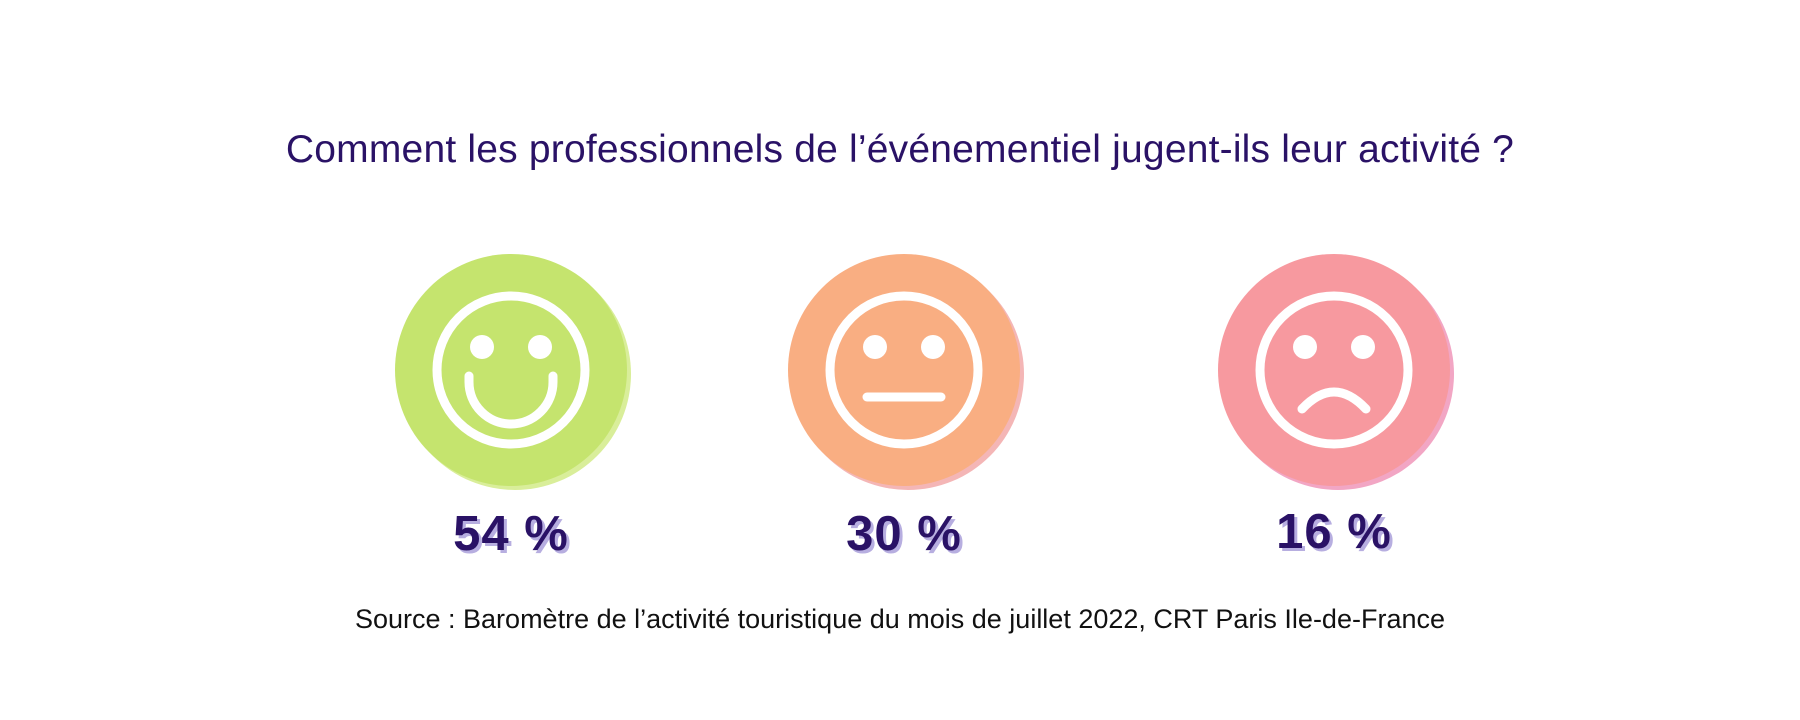 The height and width of the screenshot is (720, 1800). I want to click on happy-face-ring, so click(511, 370).